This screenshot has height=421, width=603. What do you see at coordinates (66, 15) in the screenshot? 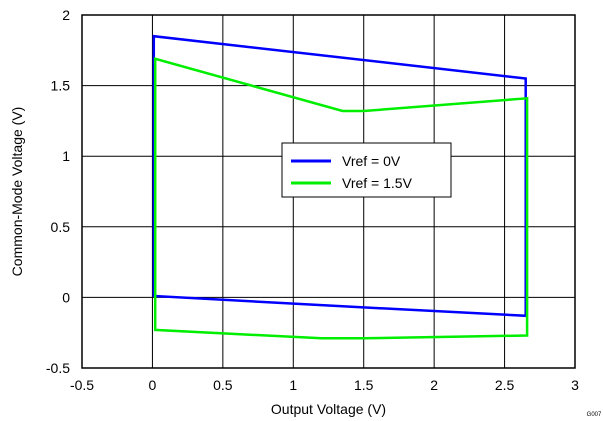
I see `y-tick-label: 2` at bounding box center [66, 15].